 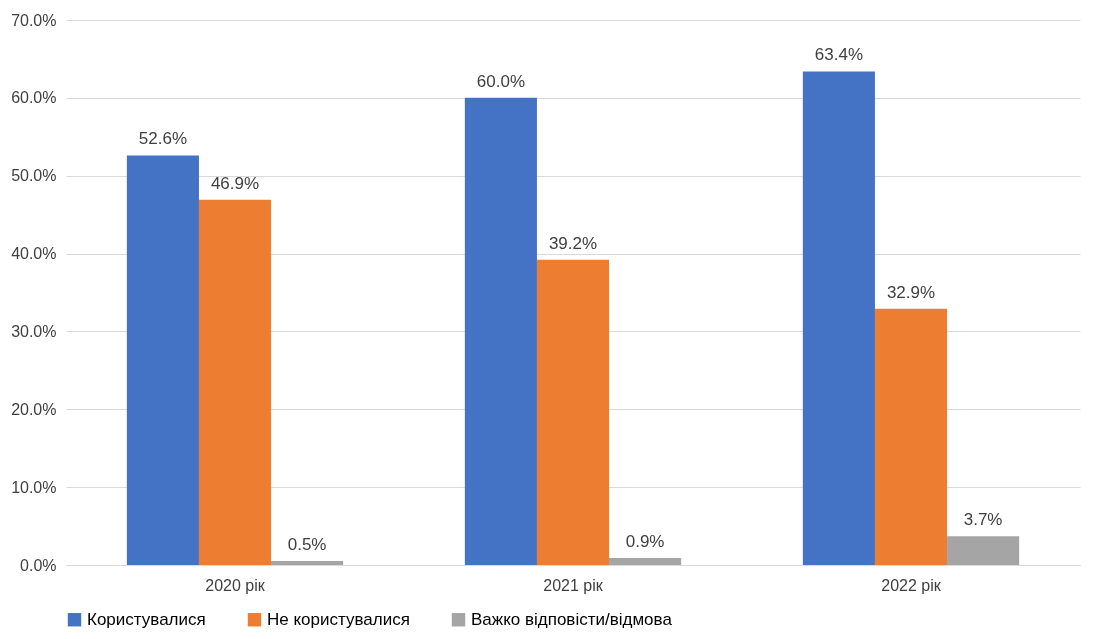 What do you see at coordinates (573, 585) in the screenshot?
I see `x-tick-label: 2021 рік` at bounding box center [573, 585].